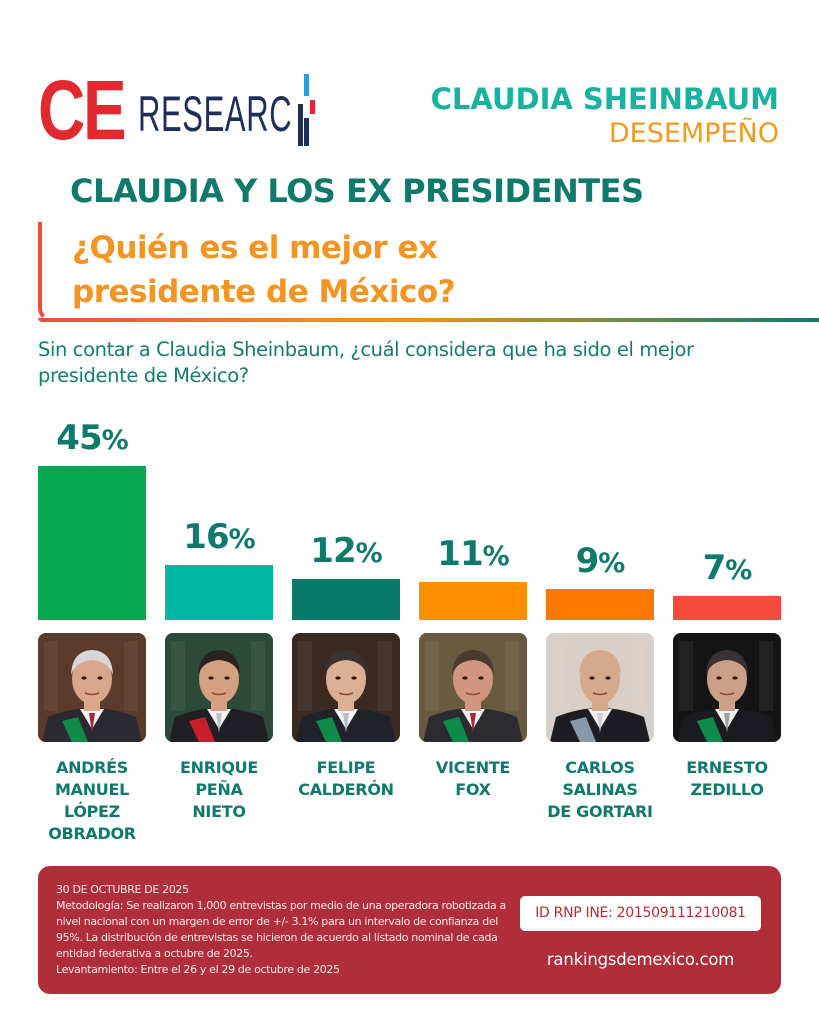 The image size is (819, 1024). Describe the element at coordinates (219, 687) in the screenshot. I see `portrait-epn` at that location.